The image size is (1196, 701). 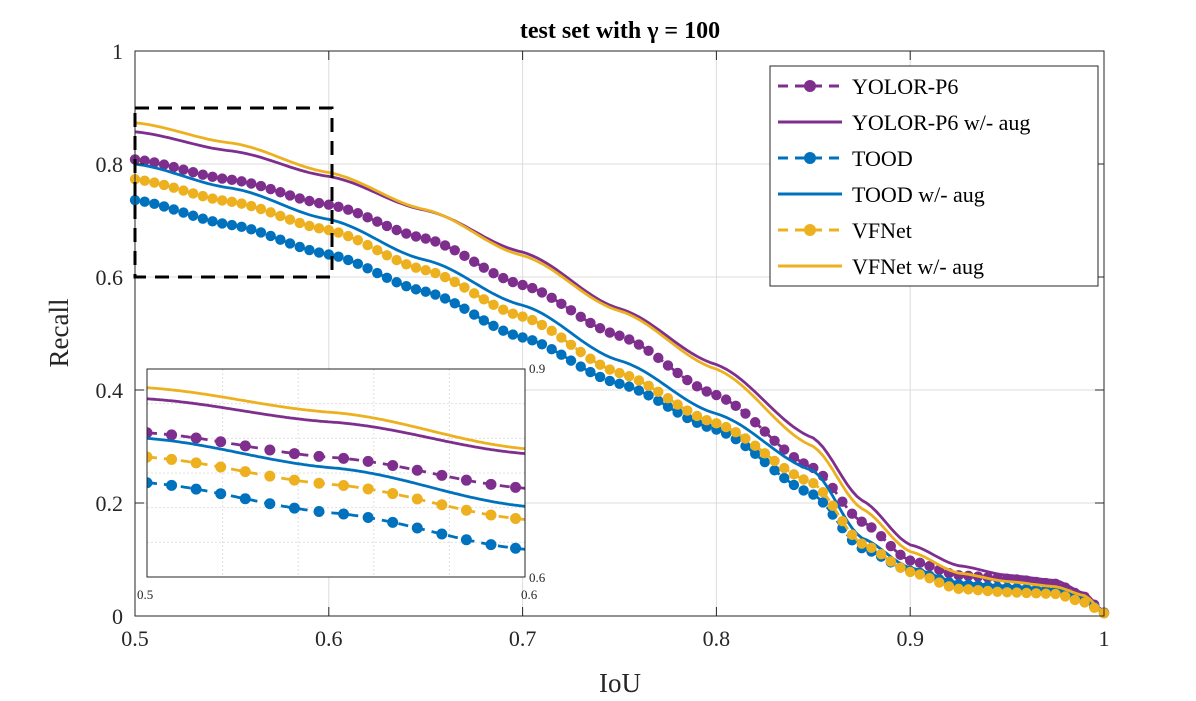 I want to click on y-tick-label: 0.4, so click(x=110, y=390).